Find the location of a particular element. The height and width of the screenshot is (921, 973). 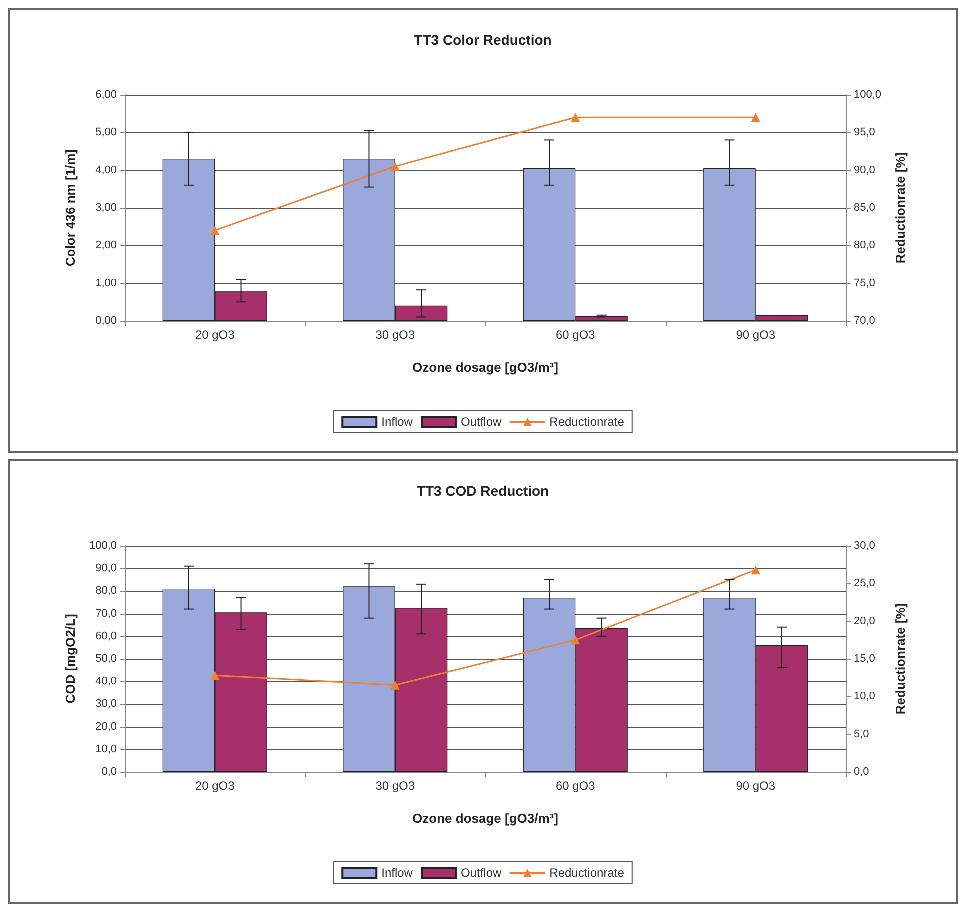

y-tick-label: 1,00 is located at coordinates (106, 283).